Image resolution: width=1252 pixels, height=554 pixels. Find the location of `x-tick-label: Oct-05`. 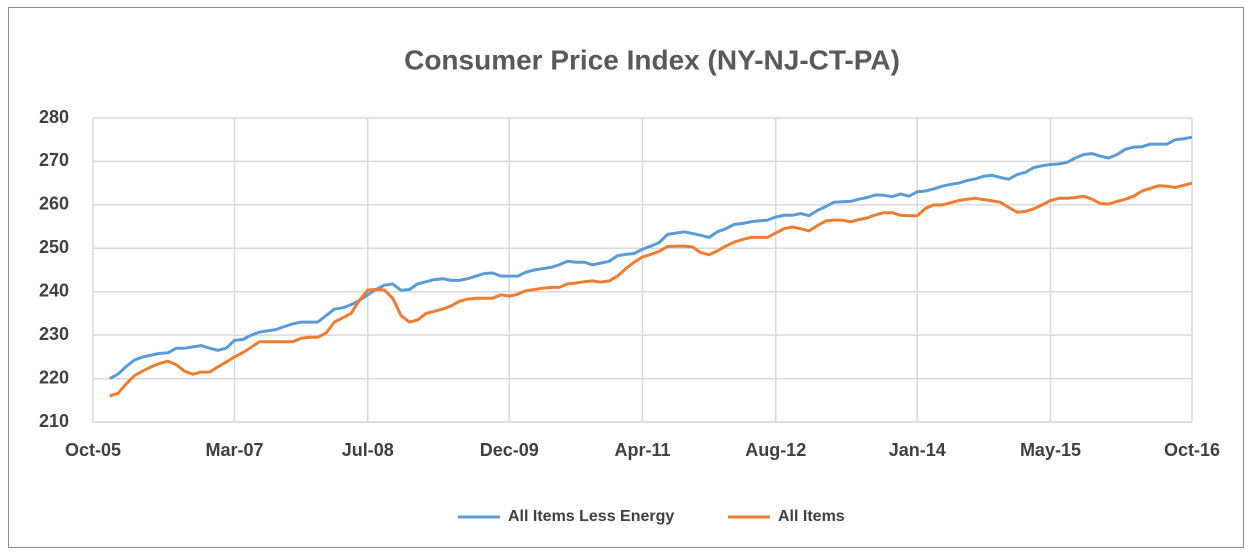

x-tick-label: Oct-05 is located at coordinates (93, 450).